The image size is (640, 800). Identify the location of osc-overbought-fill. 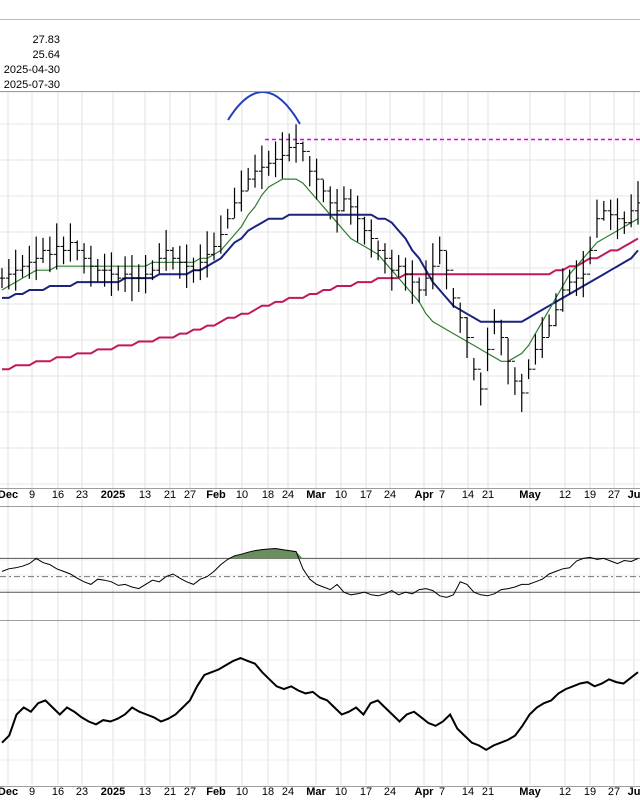
(334, 553).